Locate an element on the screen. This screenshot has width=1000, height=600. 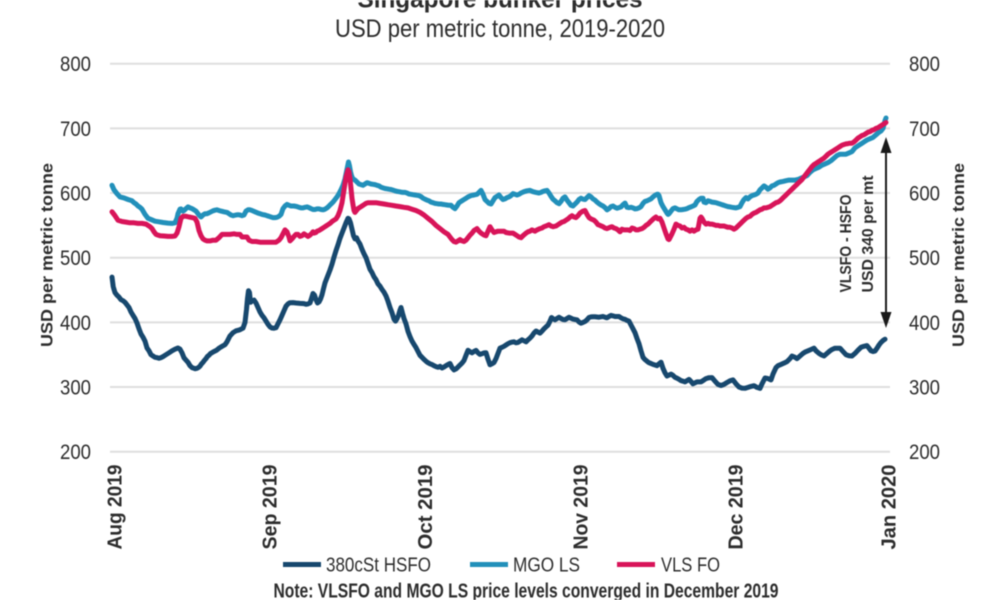
svg-text: Dec 2019 is located at coordinates (737, 507).